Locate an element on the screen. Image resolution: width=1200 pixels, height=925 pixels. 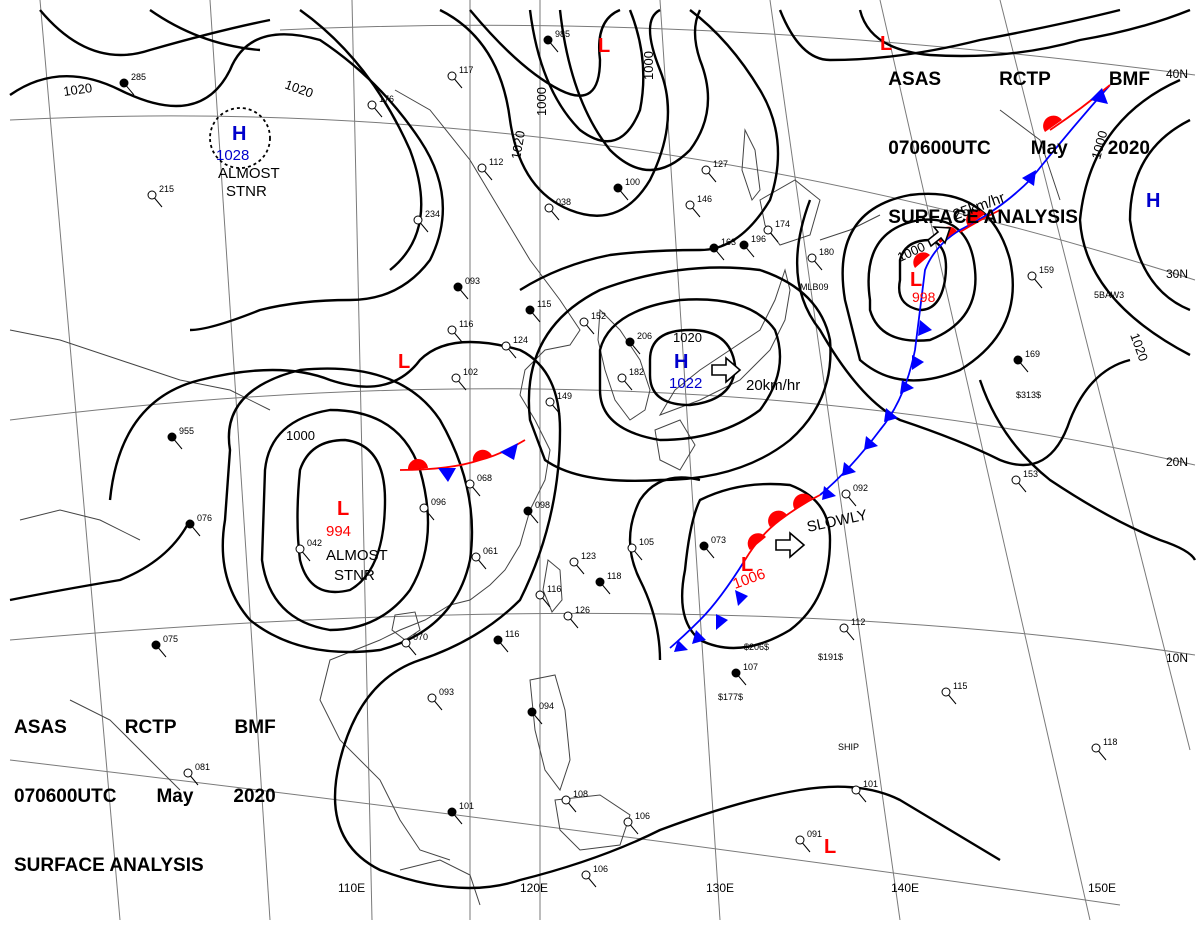
station-plot: 124 is located at coordinates (514, 347).